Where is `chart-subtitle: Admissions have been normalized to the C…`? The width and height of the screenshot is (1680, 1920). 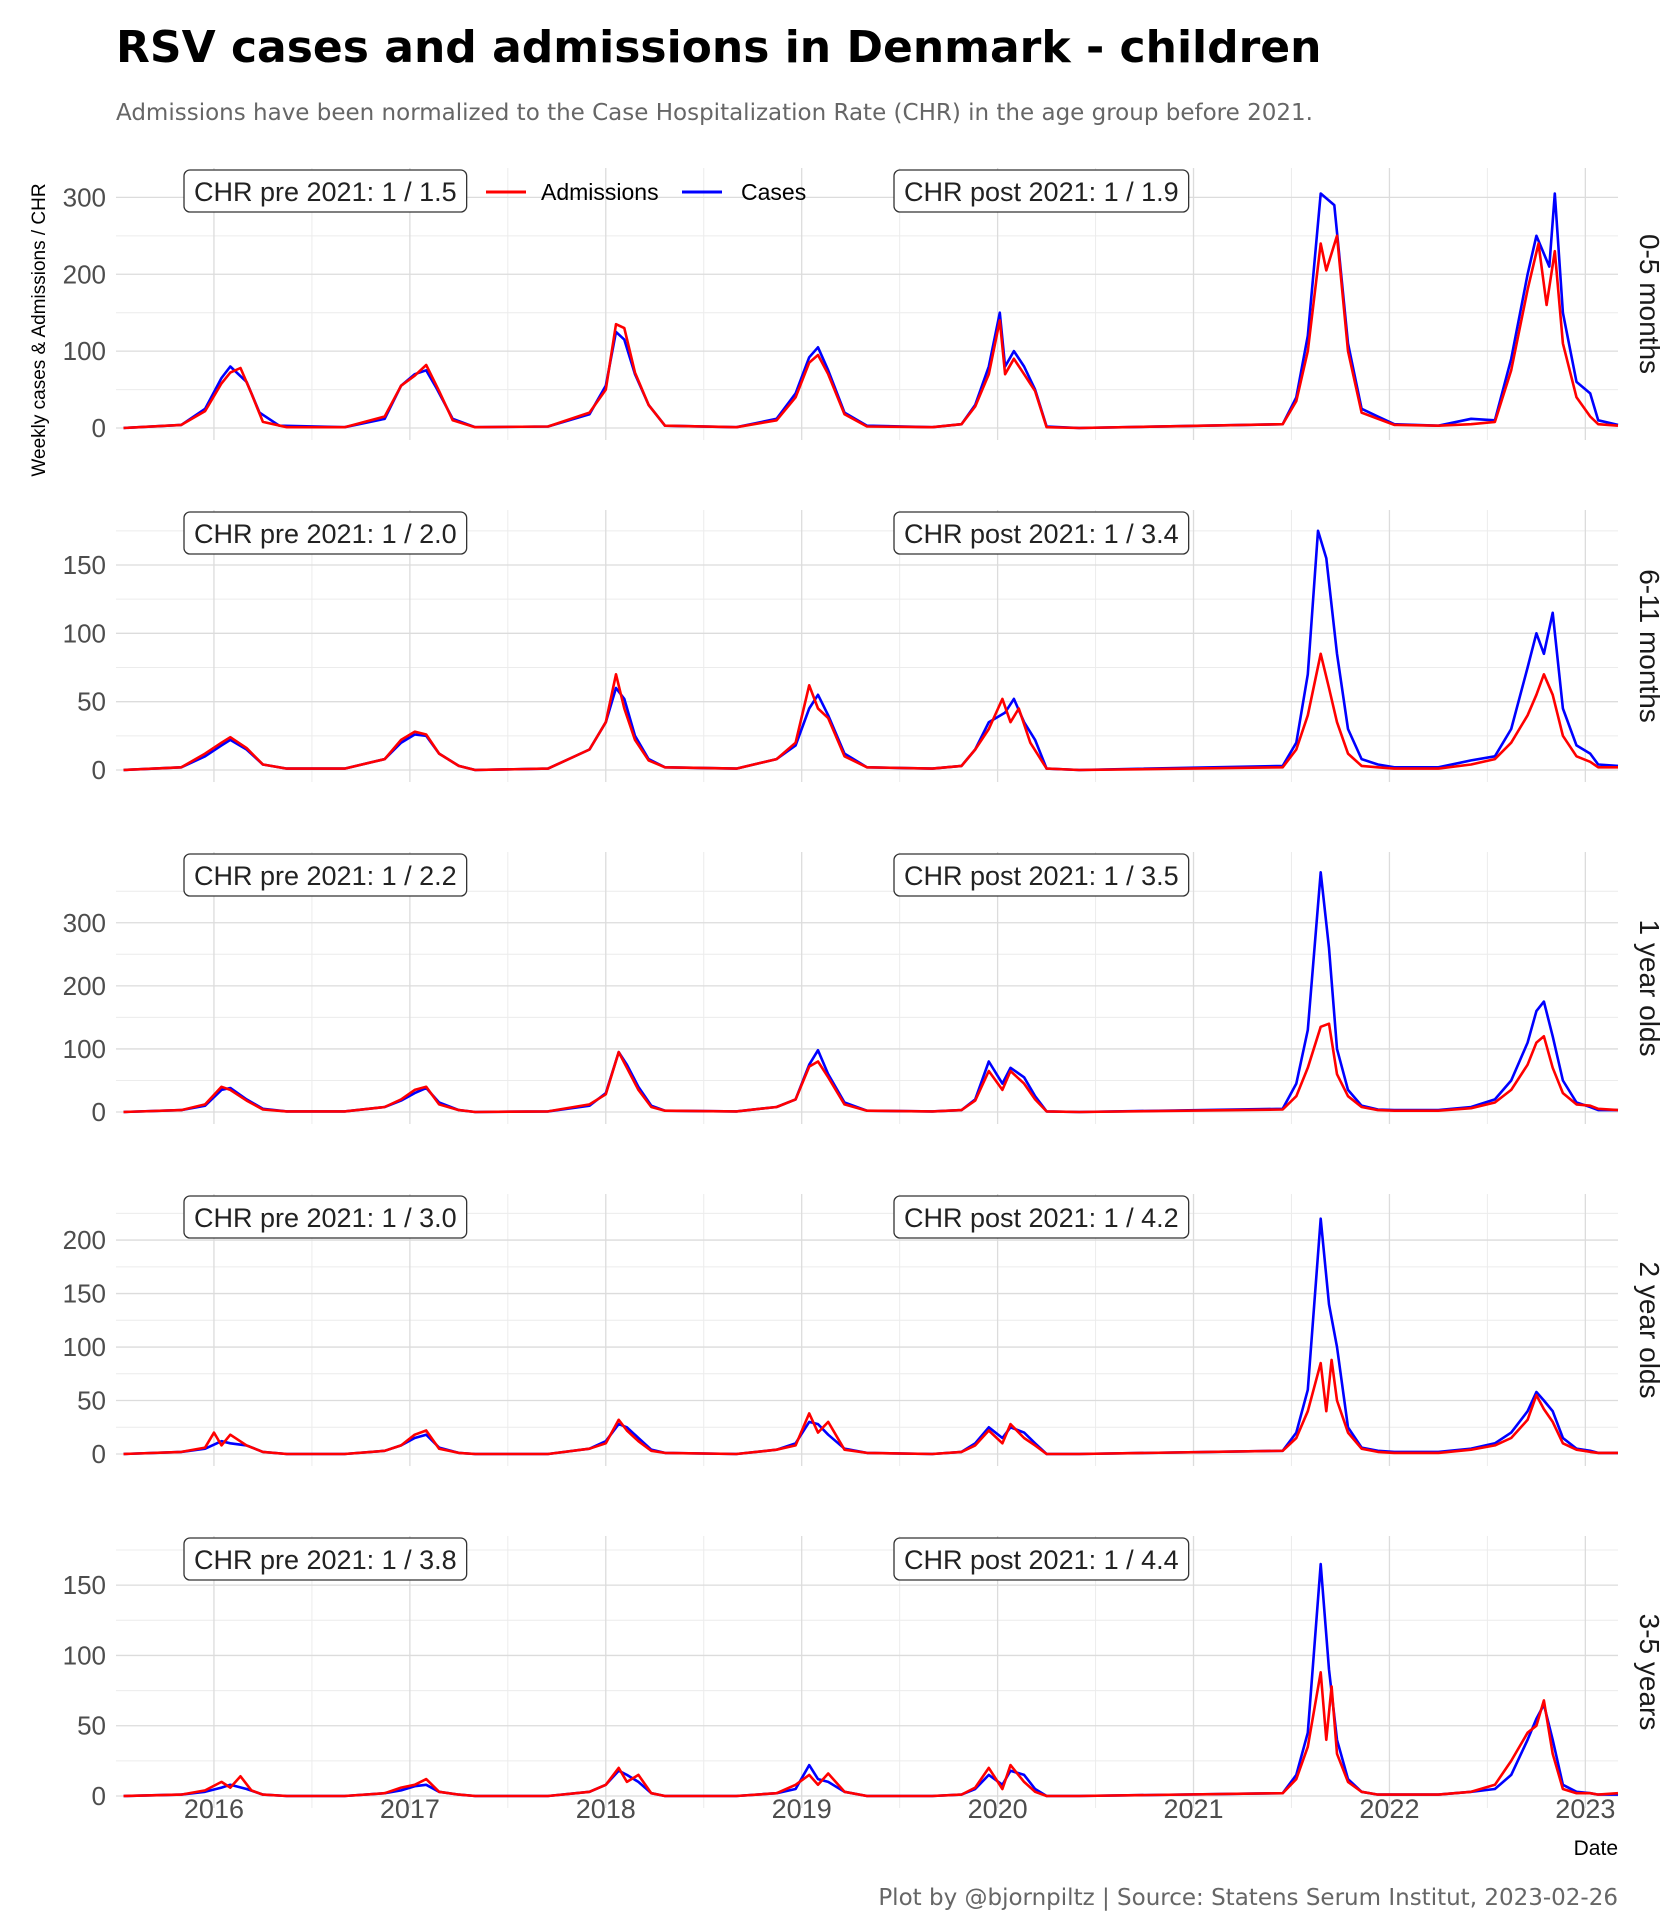
chart-subtitle: Admissions have been normalized to the C… is located at coordinates (714, 113).